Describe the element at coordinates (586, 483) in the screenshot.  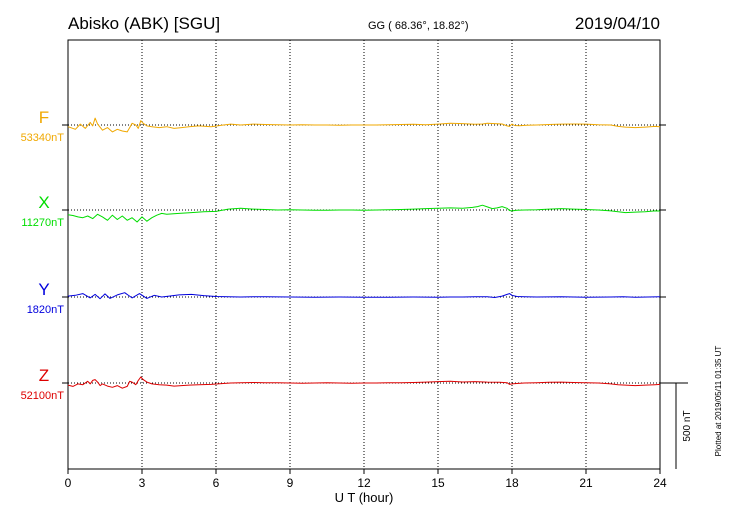
I see `x-tick-label-21: 21` at that location.